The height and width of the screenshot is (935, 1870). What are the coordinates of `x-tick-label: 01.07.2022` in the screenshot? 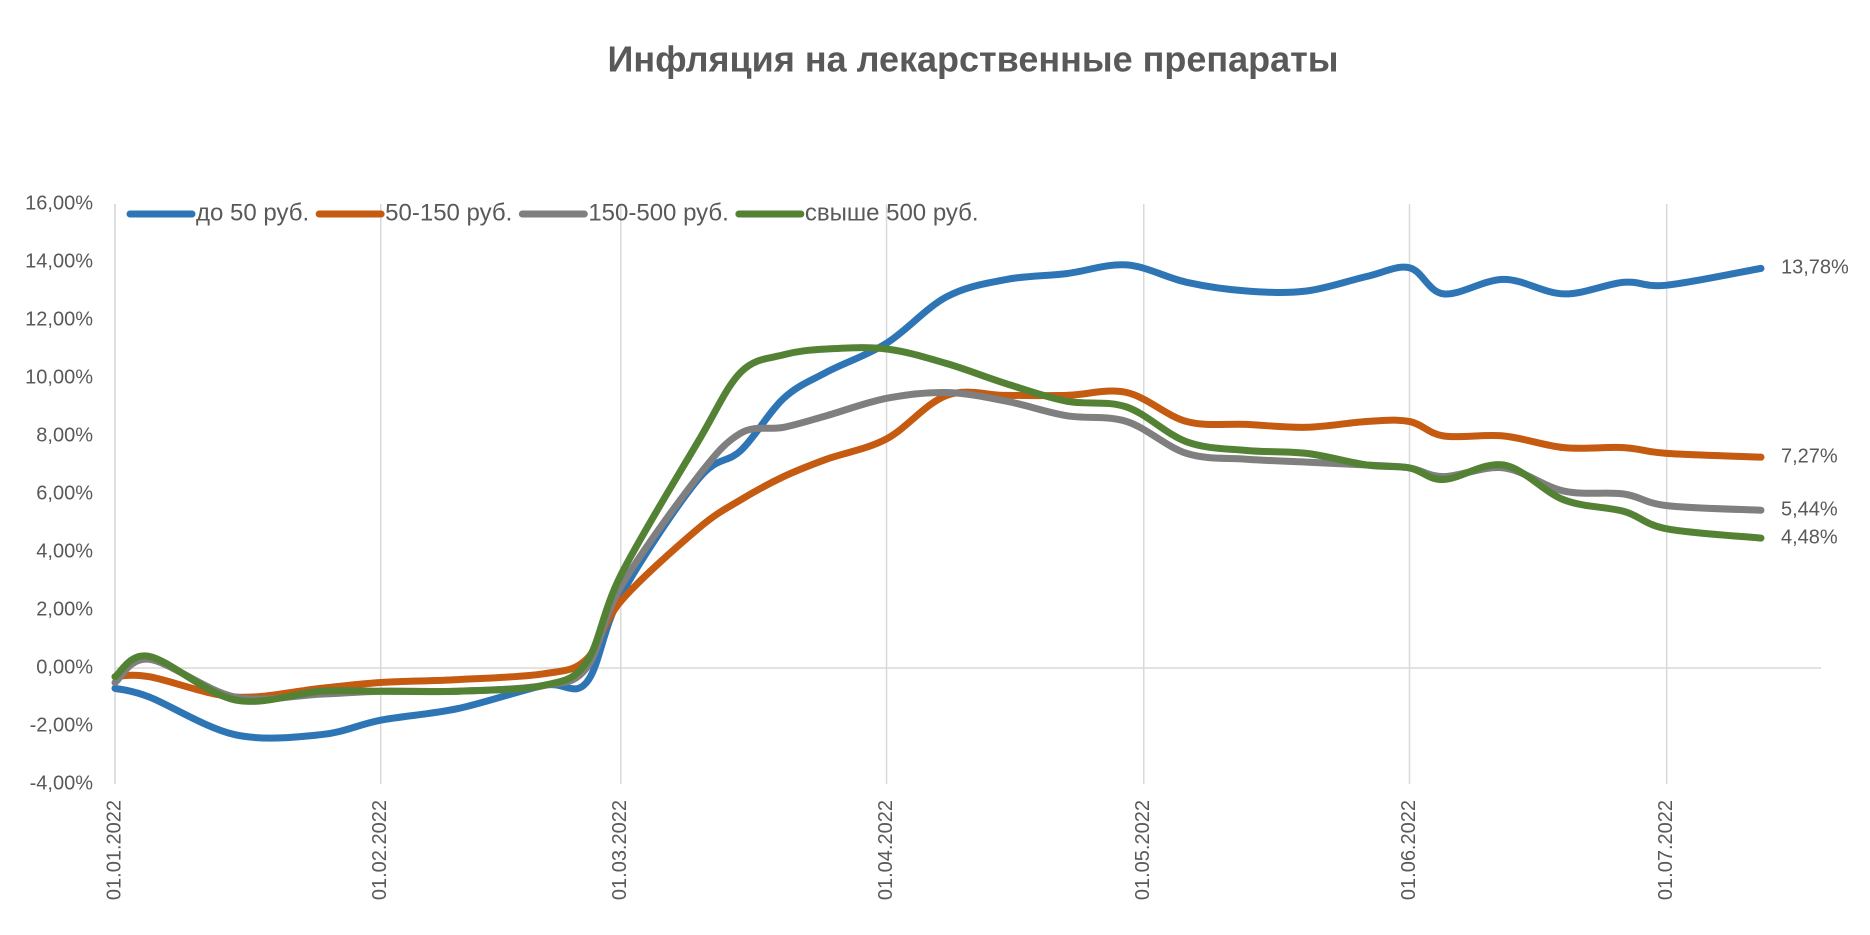 It's located at (1666, 850).